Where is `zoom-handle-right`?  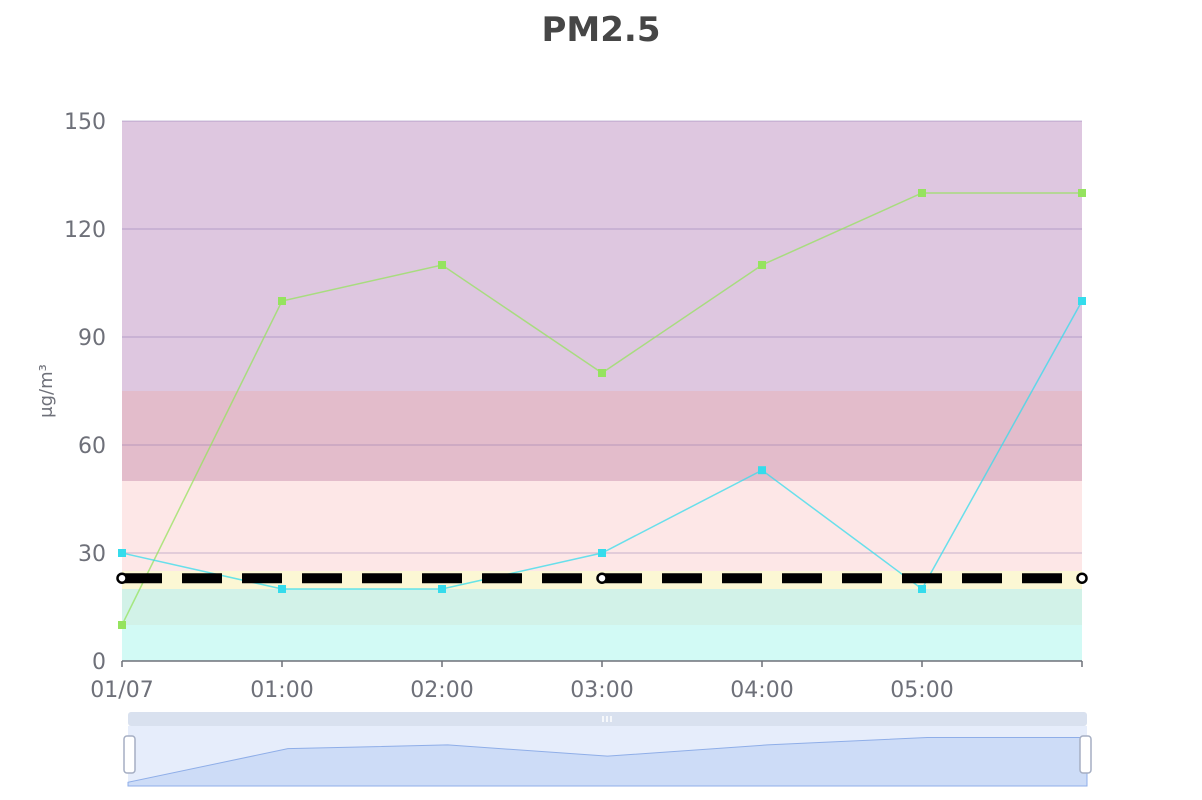
zoom-handle-right is located at coordinates (1085, 754).